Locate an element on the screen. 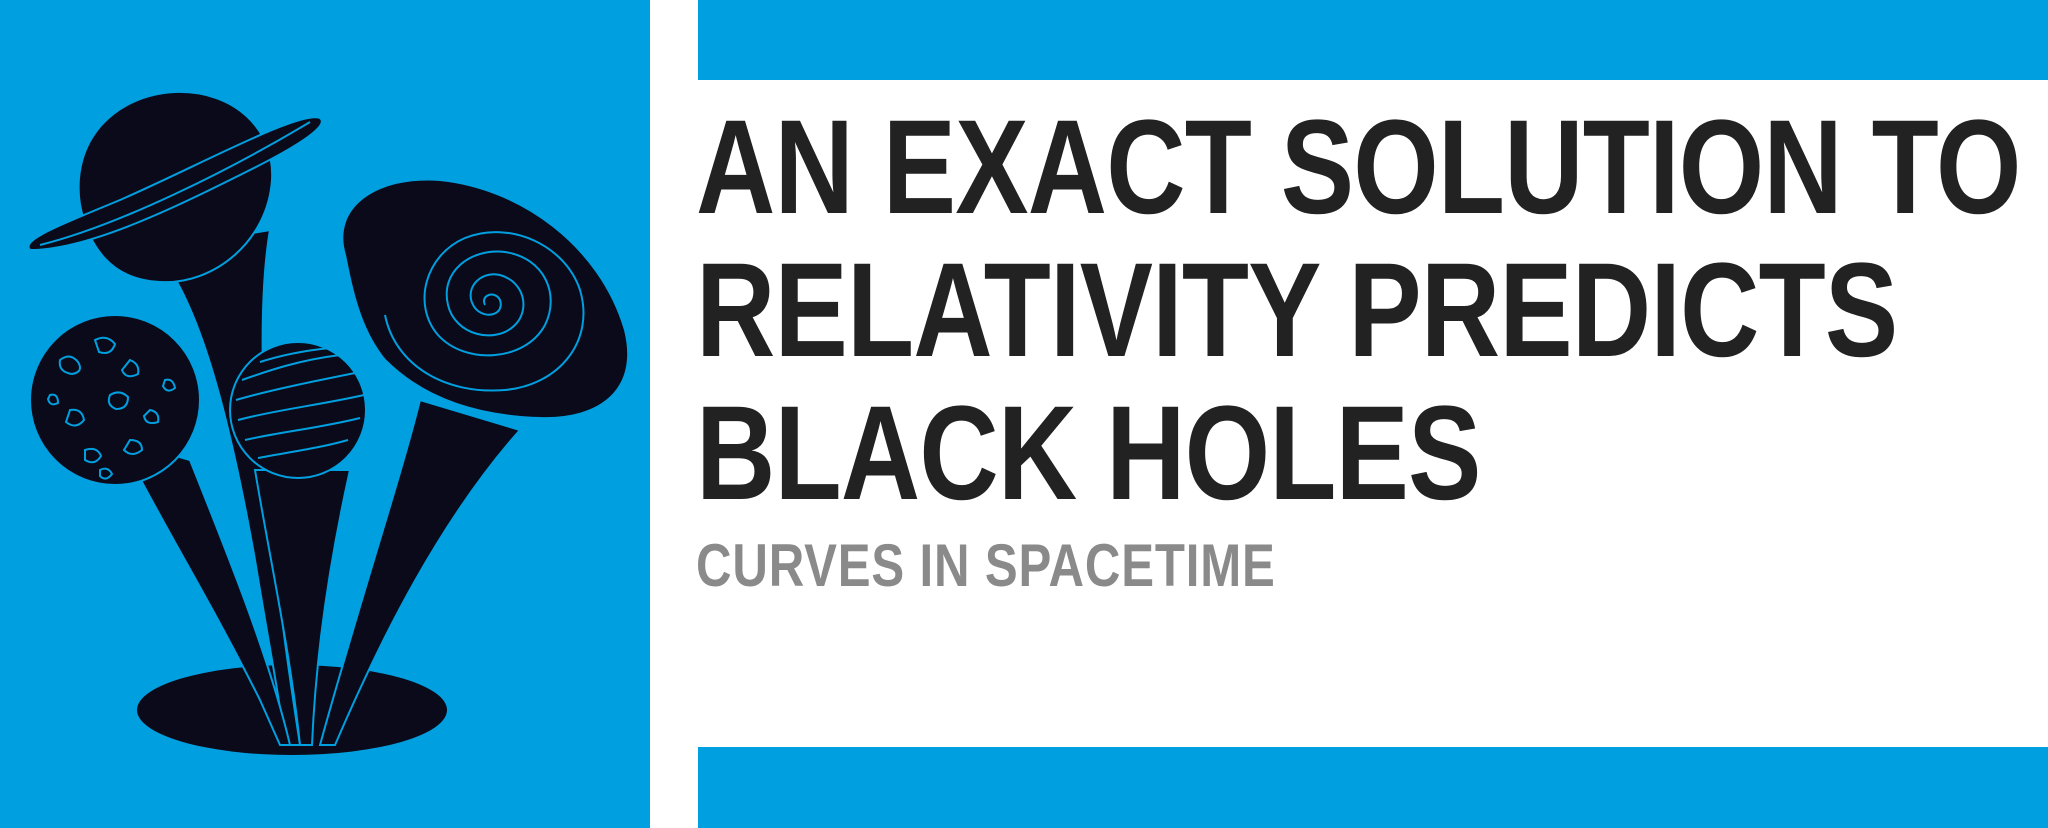  headline-line-1: AN EXACT SOLUTION TO is located at coordinates (1358, 167).